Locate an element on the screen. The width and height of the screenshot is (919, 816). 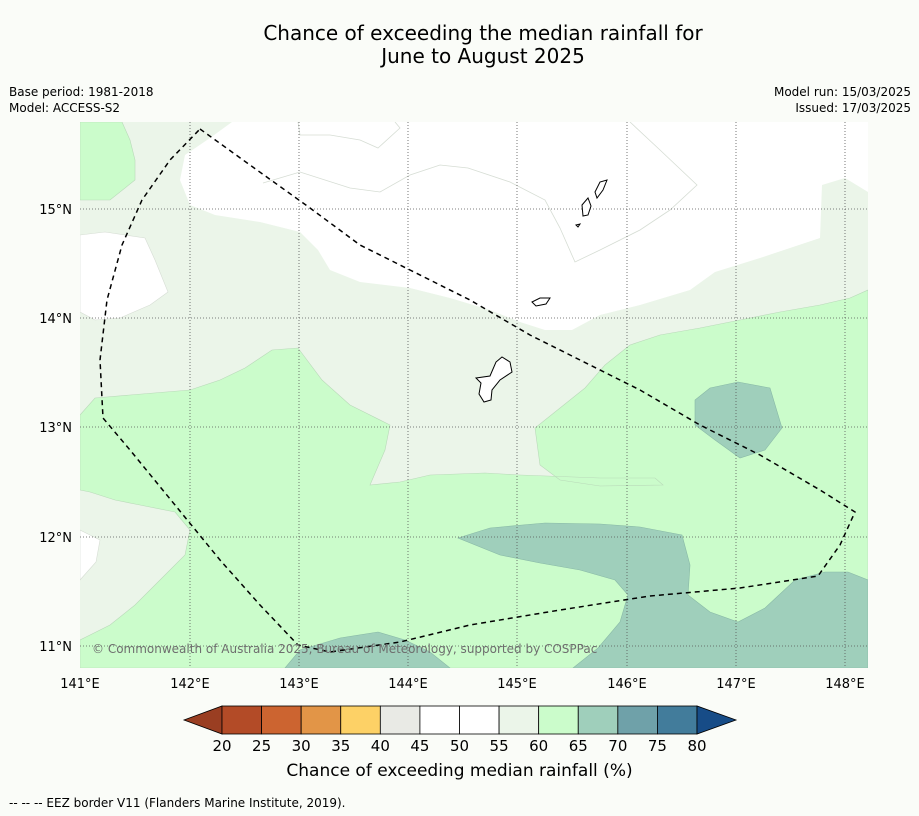
lat-label-13n: 13°N is located at coordinates (55, 428).